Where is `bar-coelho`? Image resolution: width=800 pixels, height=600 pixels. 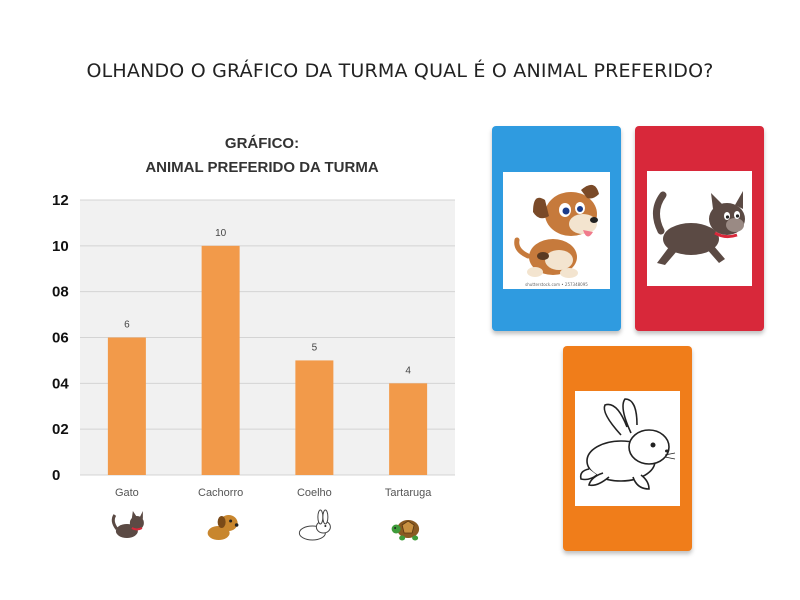
bar-coelho is located at coordinates (314, 417).